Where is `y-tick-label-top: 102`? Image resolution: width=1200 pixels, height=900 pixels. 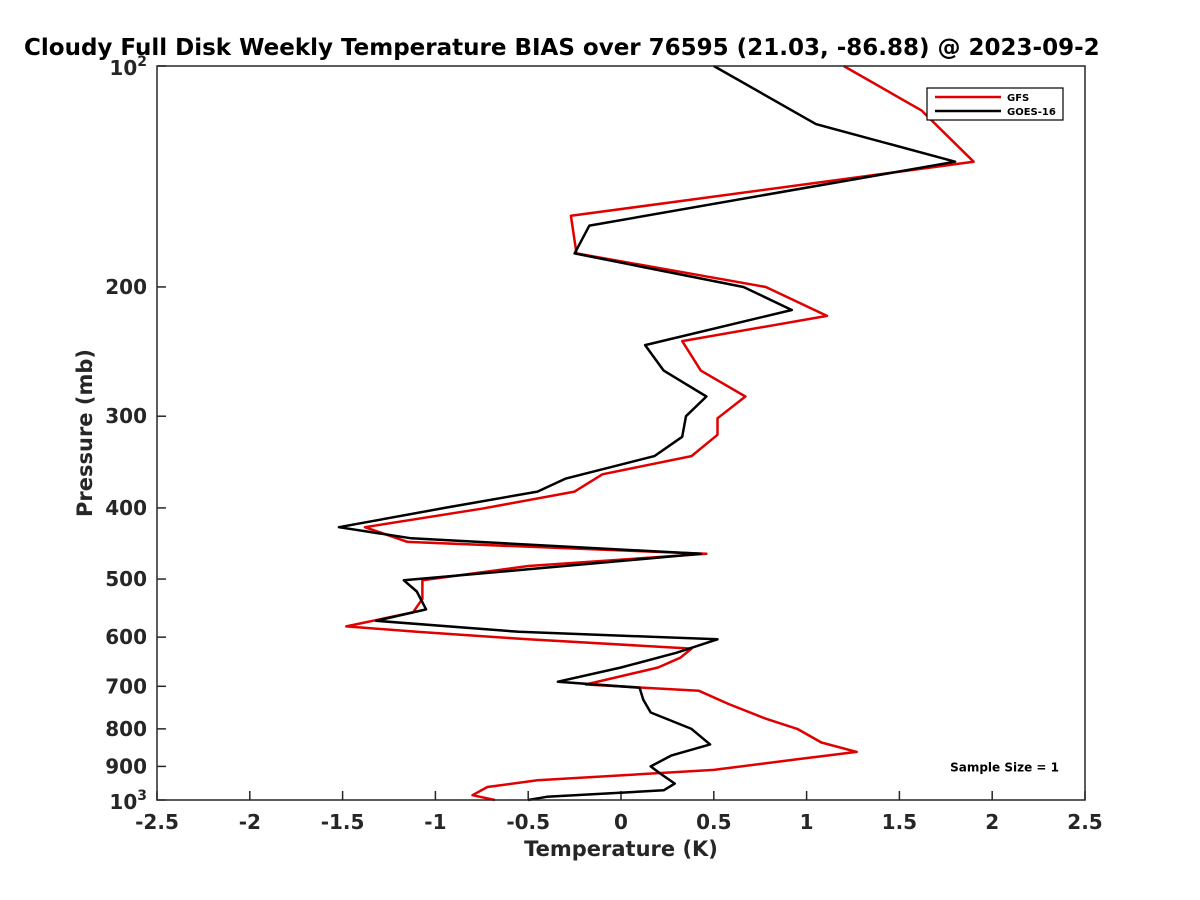 y-tick-label-top: 102 is located at coordinates (128, 67).